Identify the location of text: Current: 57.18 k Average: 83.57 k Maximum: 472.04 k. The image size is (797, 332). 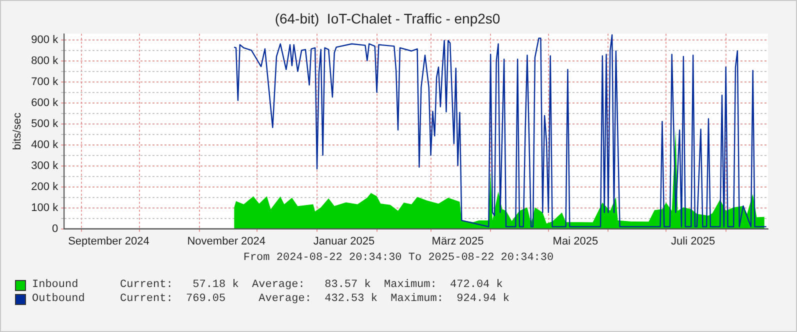
(311, 285).